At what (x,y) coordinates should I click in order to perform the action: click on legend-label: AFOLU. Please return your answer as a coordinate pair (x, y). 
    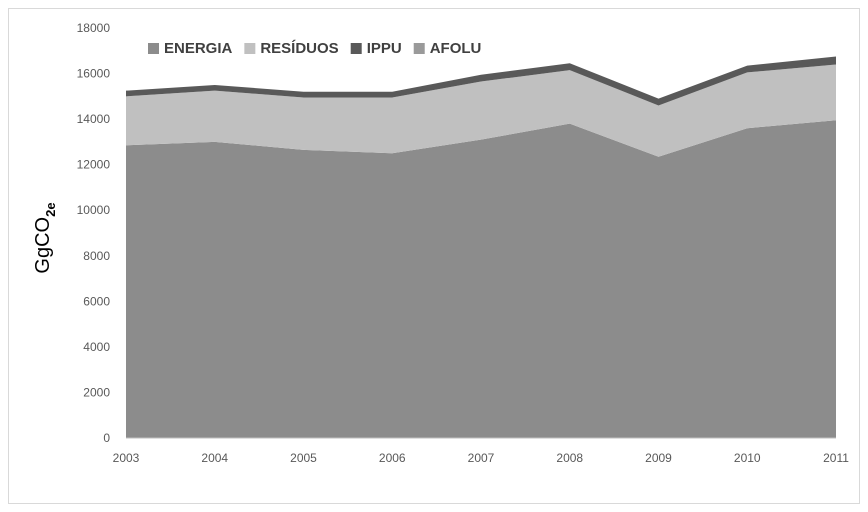
    Looking at the image, I should click on (456, 48).